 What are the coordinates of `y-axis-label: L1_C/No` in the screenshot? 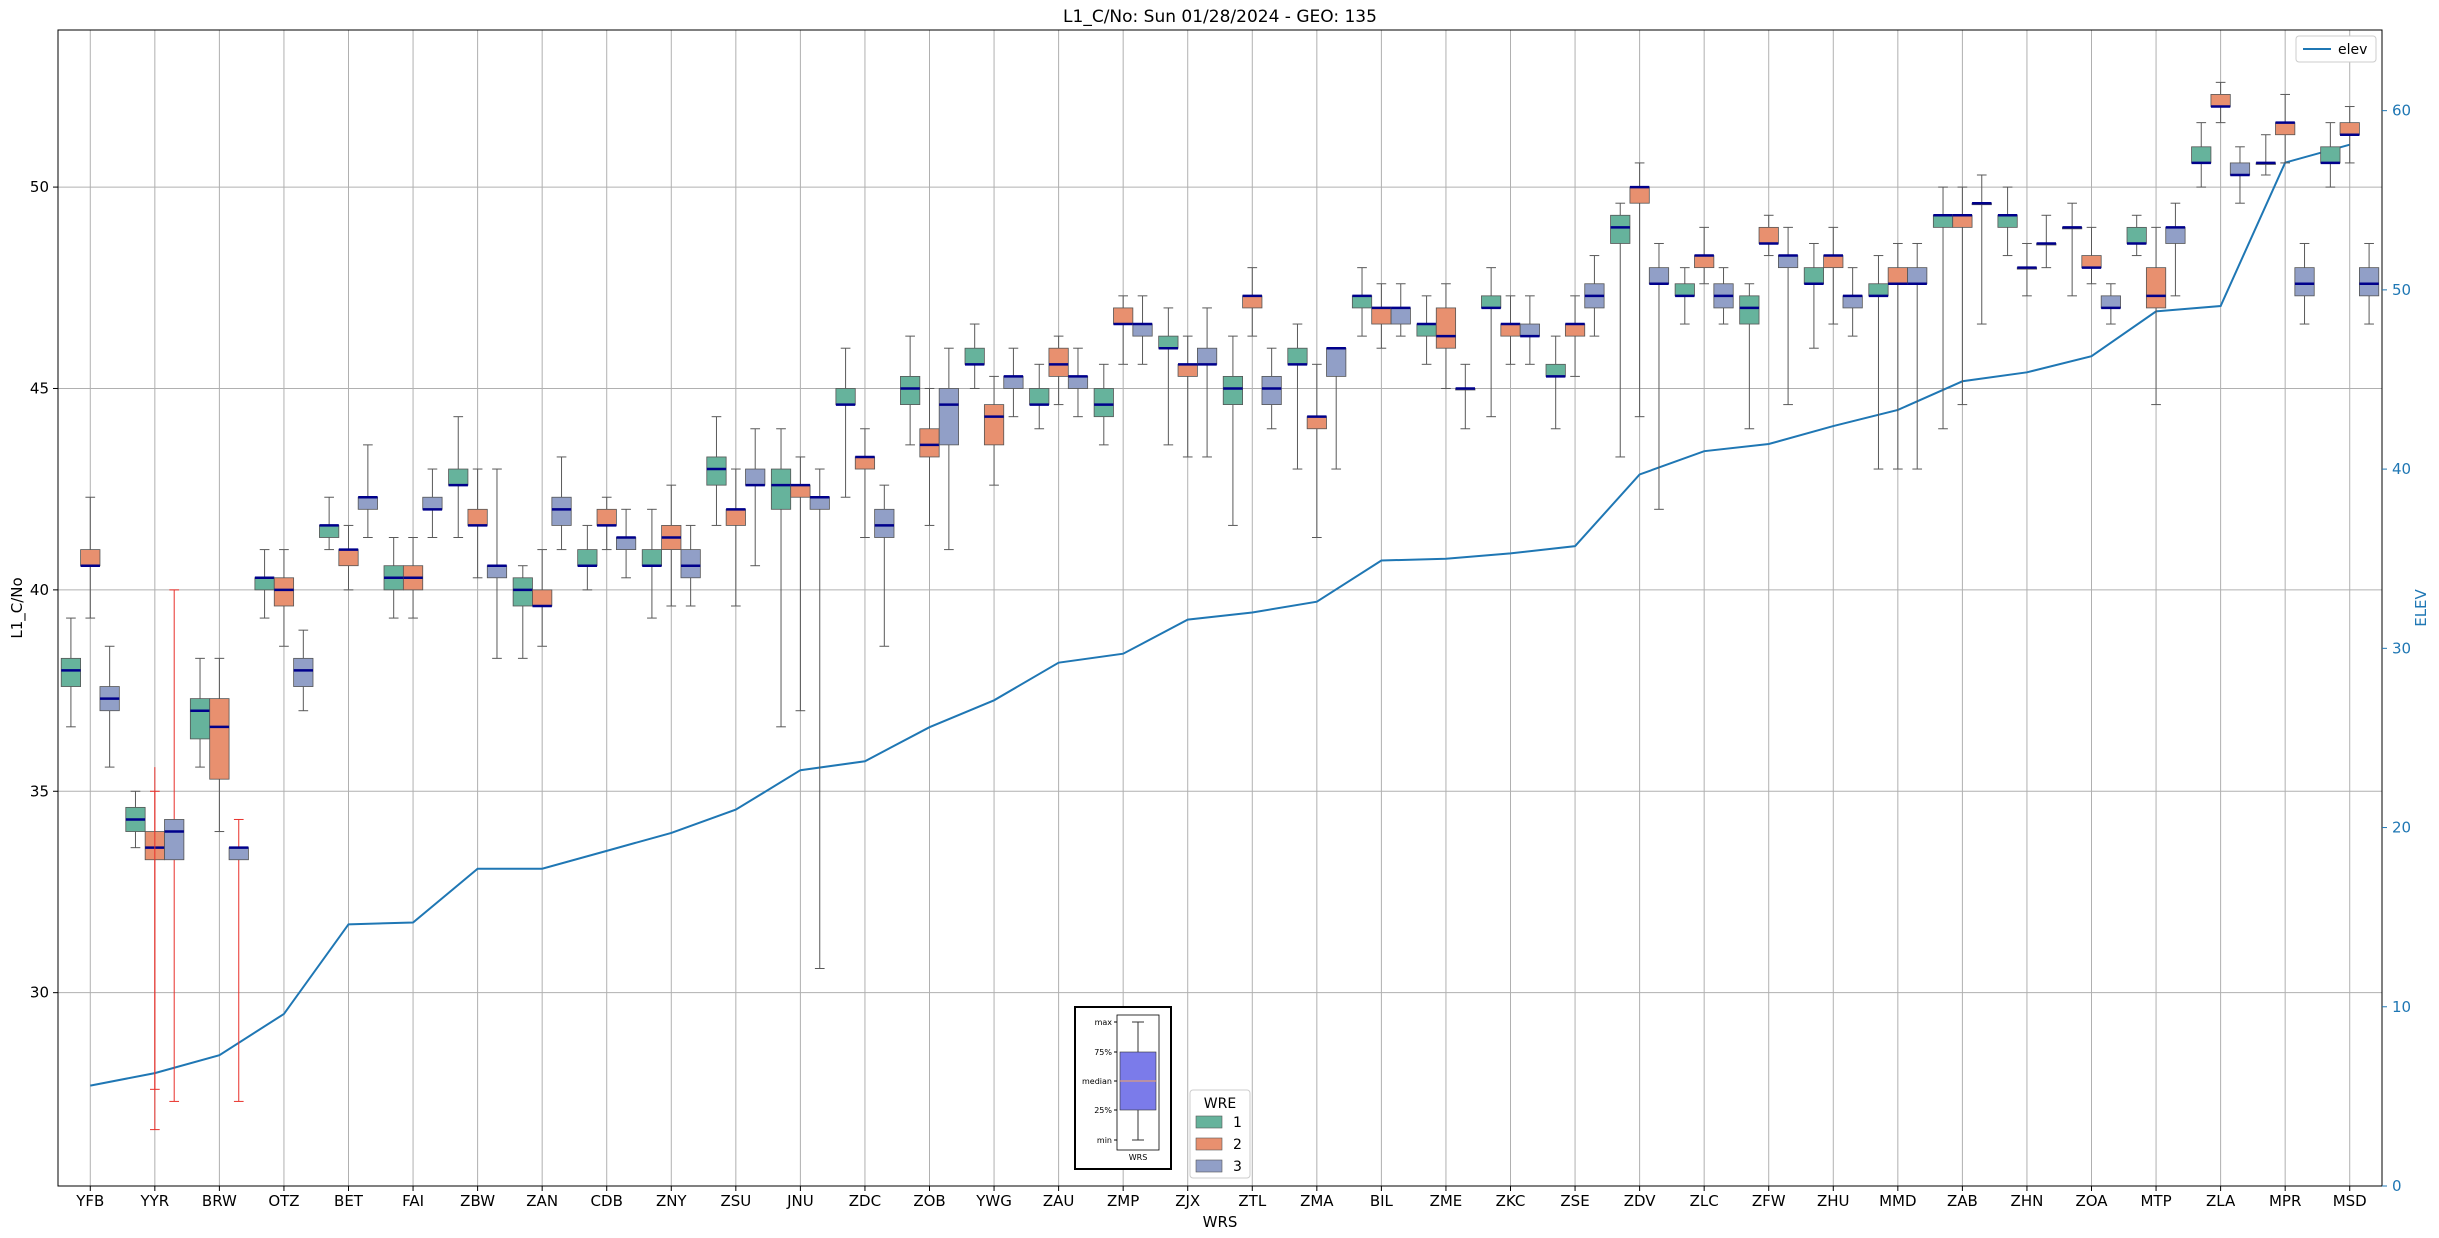 It's located at (17, 607).